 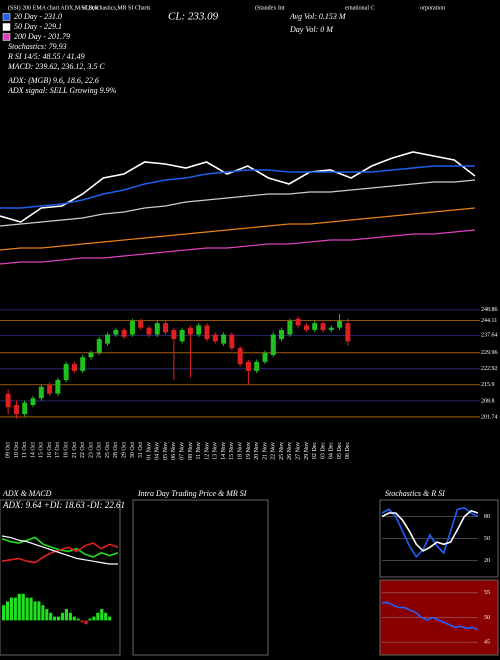 What do you see at coordinates (487, 643) in the screenshot?
I see `y-tick-label: 45` at bounding box center [487, 643].